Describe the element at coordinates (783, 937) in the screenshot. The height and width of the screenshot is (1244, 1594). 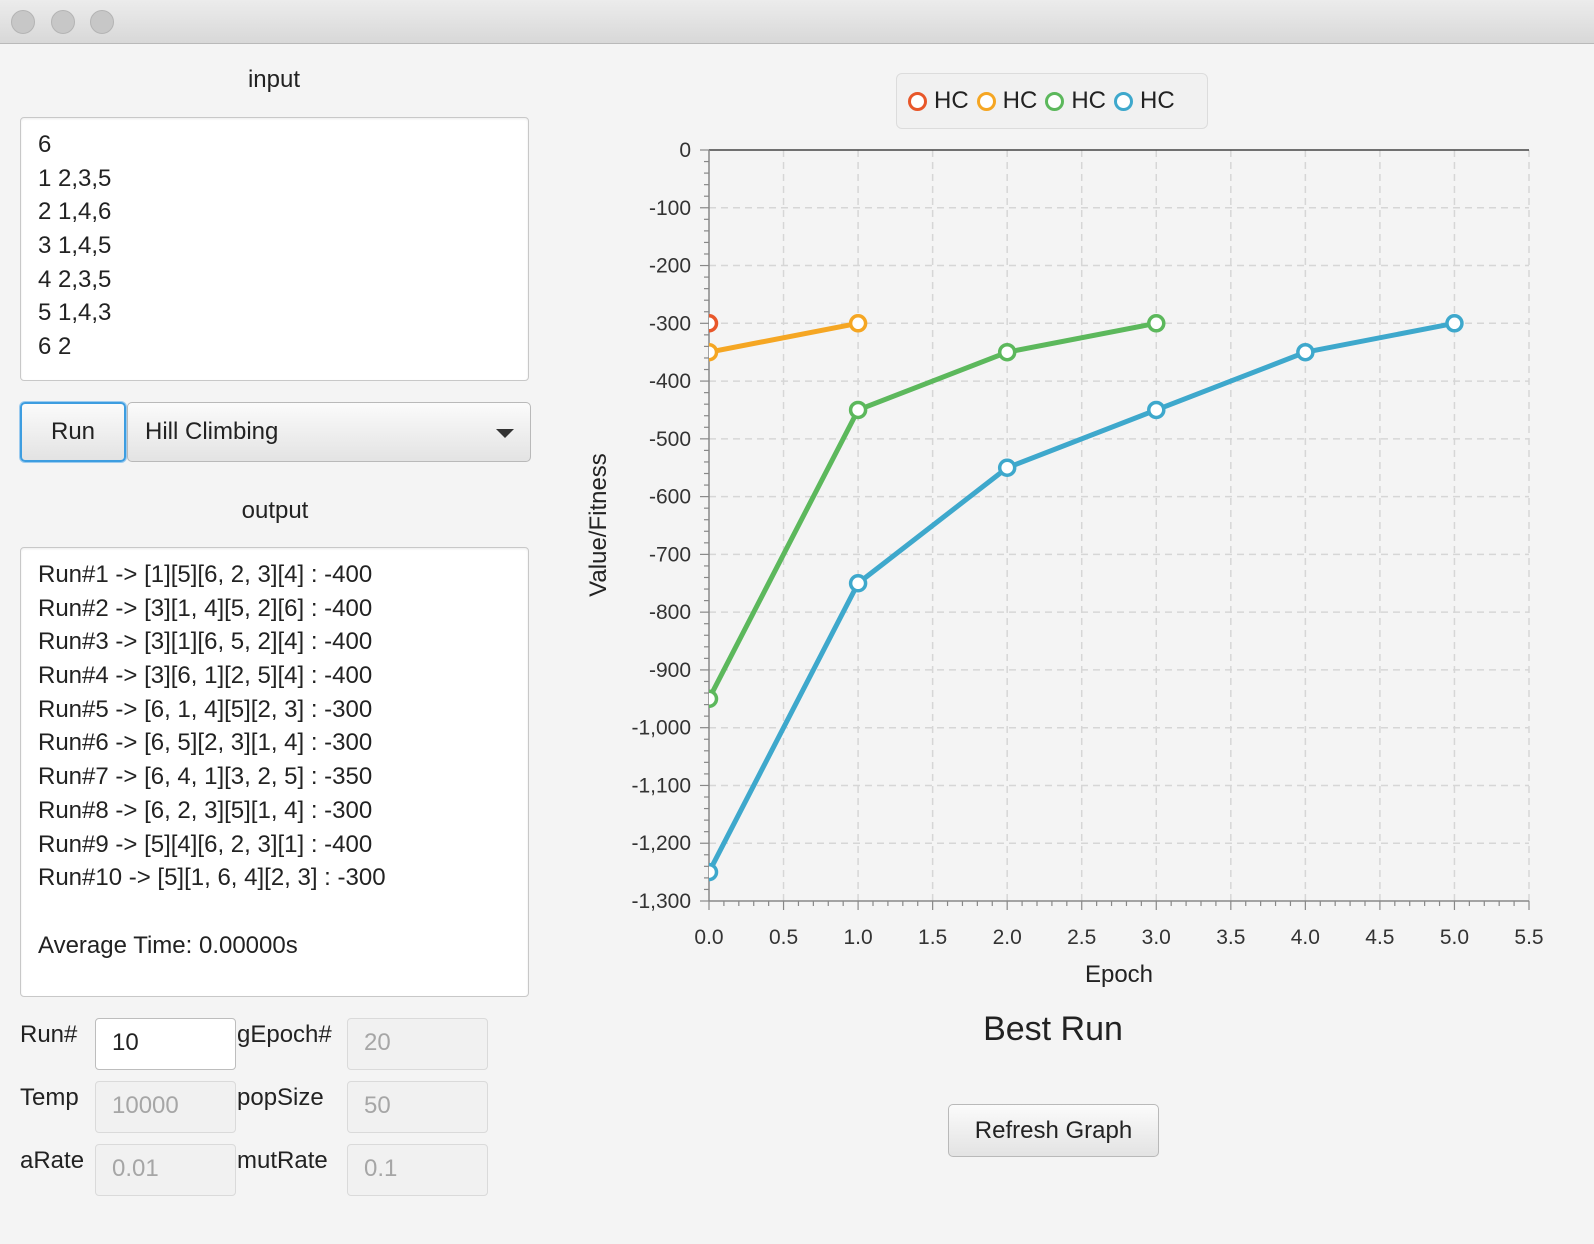
I see `x-tick-label: 0.5` at that location.